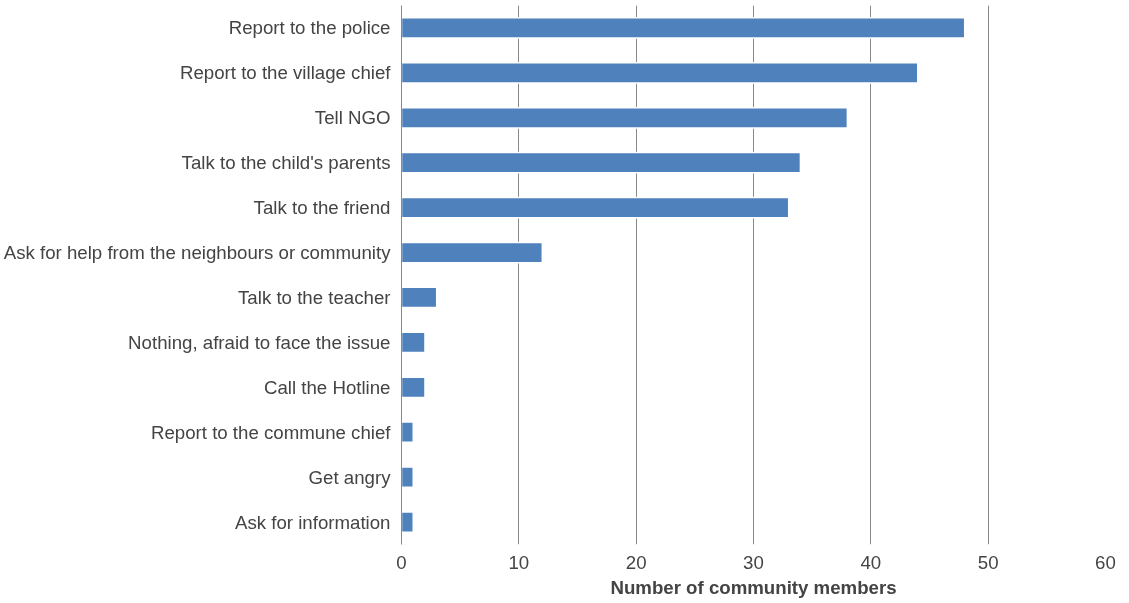 The width and height of the screenshot is (1129, 603). What do you see at coordinates (871, 562) in the screenshot?
I see `x-tick-label: 40` at bounding box center [871, 562].